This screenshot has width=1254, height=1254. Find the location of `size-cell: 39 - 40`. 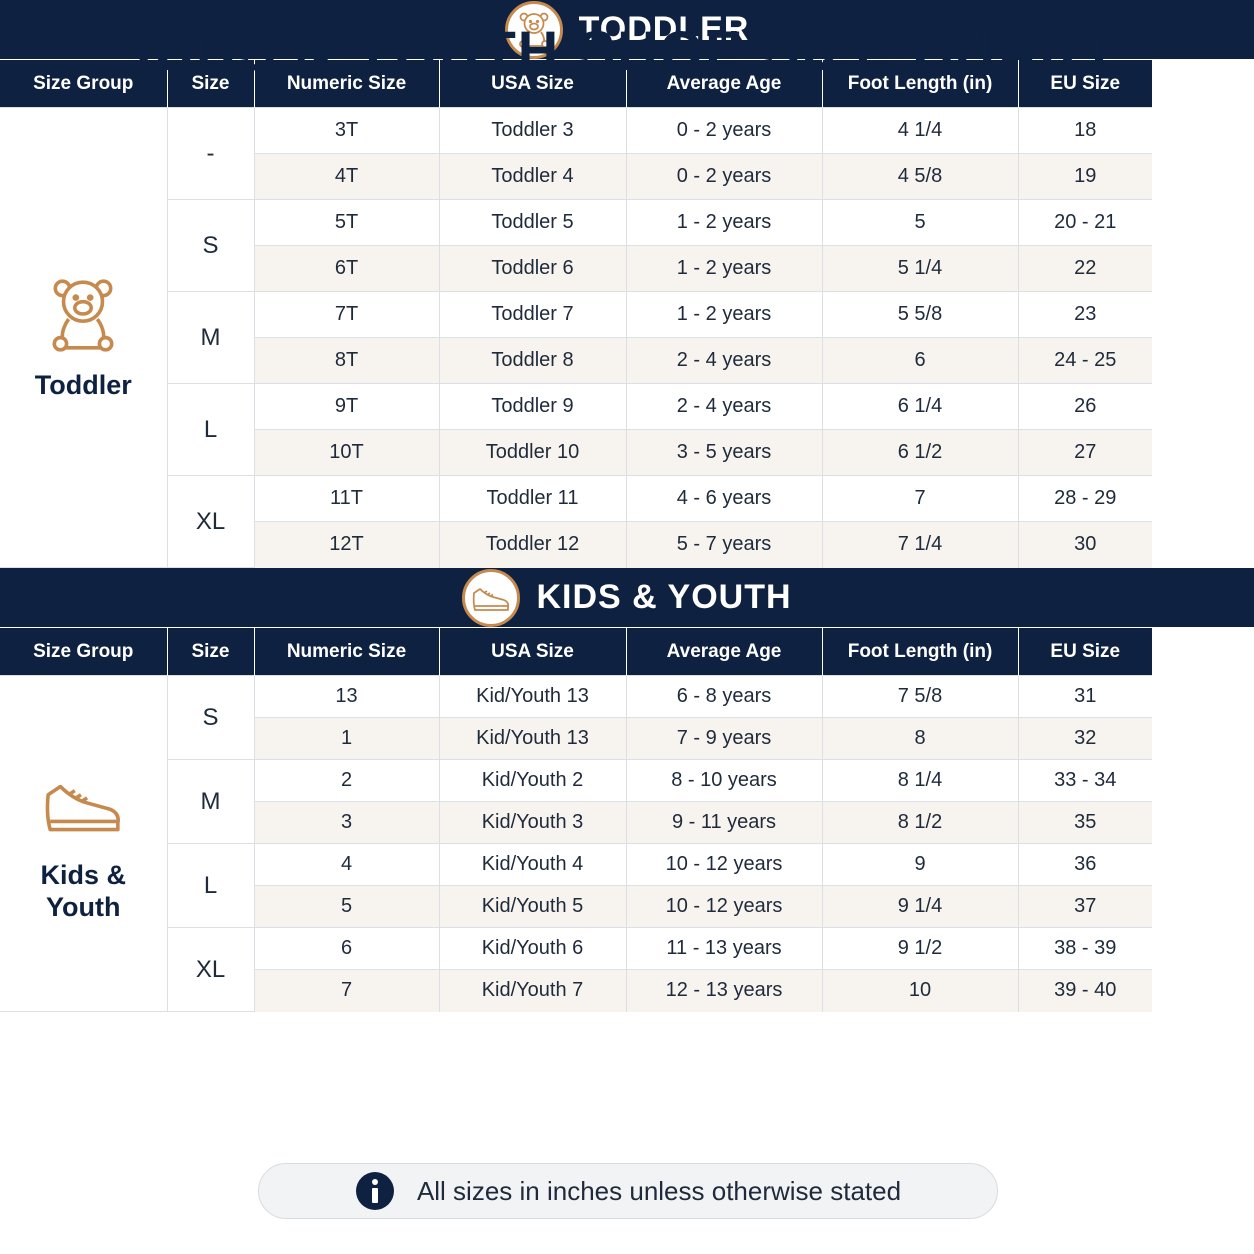

size-cell: 39 - 40 is located at coordinates (1084, 990).